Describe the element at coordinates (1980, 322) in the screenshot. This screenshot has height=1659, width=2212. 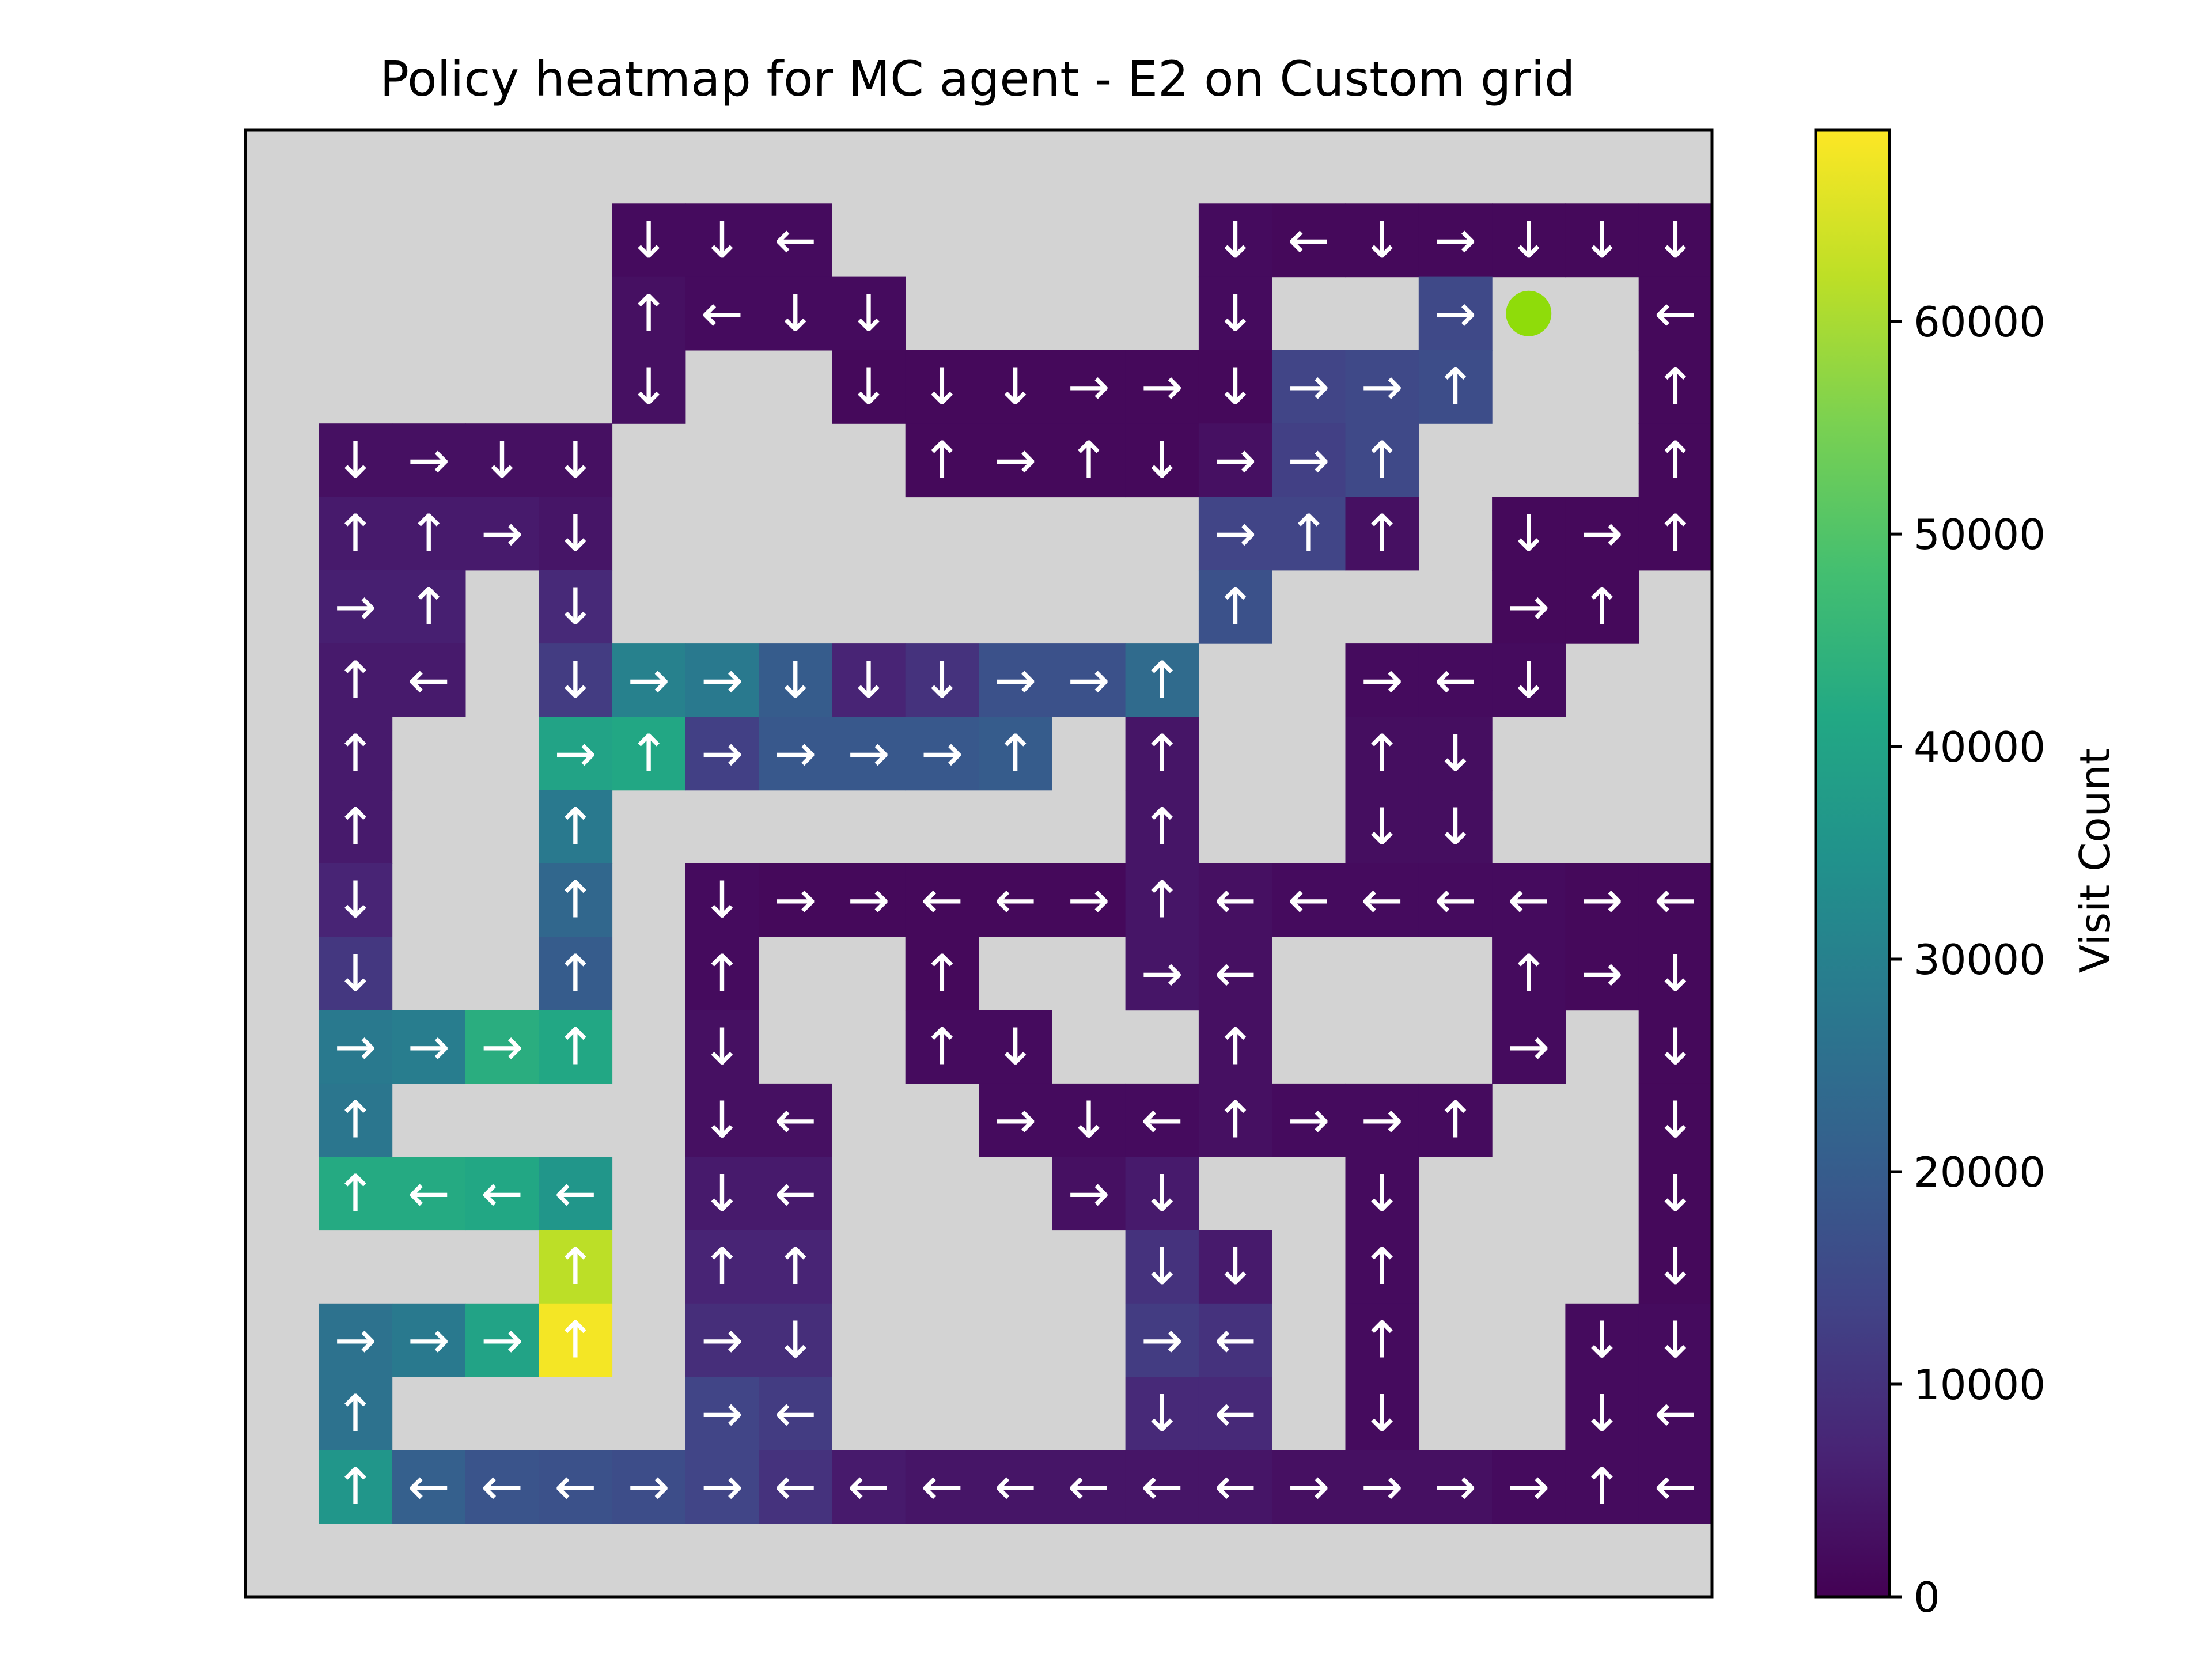
I see `colorbar-tick-label: 60000` at that location.